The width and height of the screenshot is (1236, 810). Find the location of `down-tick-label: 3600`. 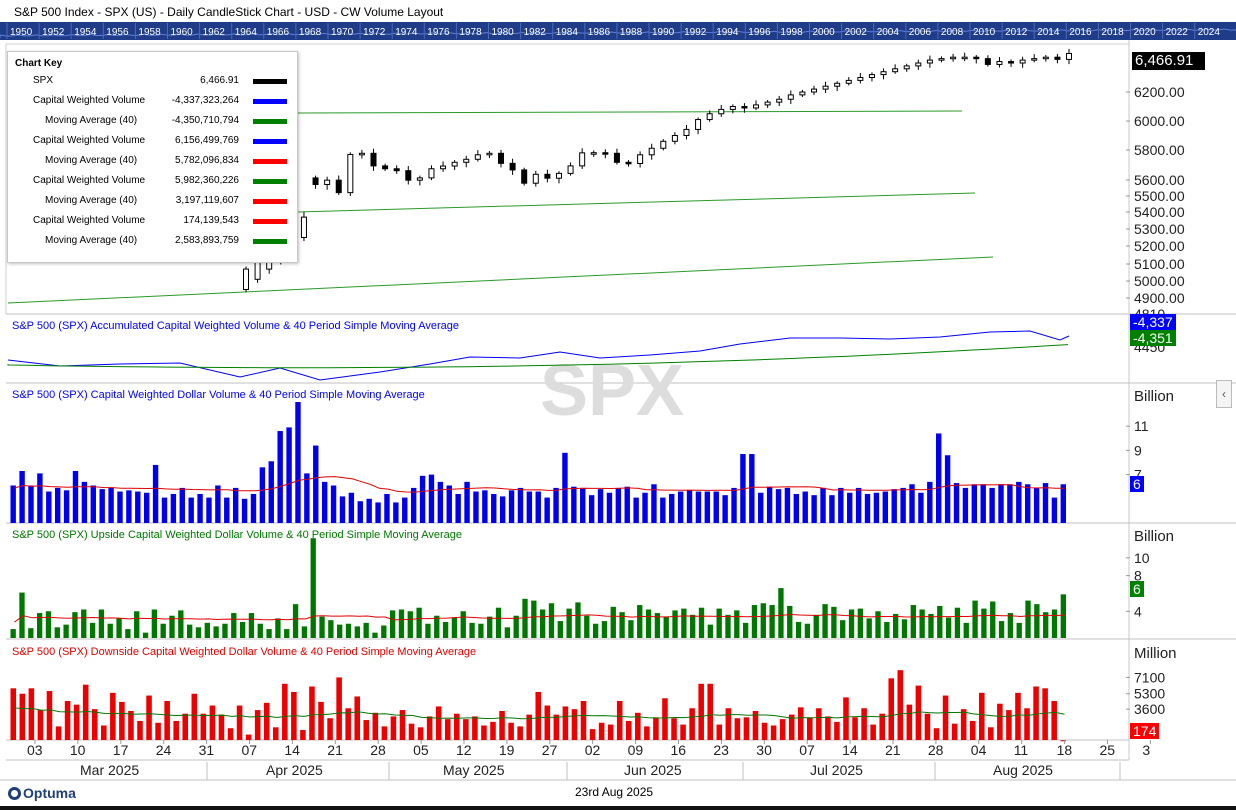

down-tick-label: 3600 is located at coordinates (1149, 709).